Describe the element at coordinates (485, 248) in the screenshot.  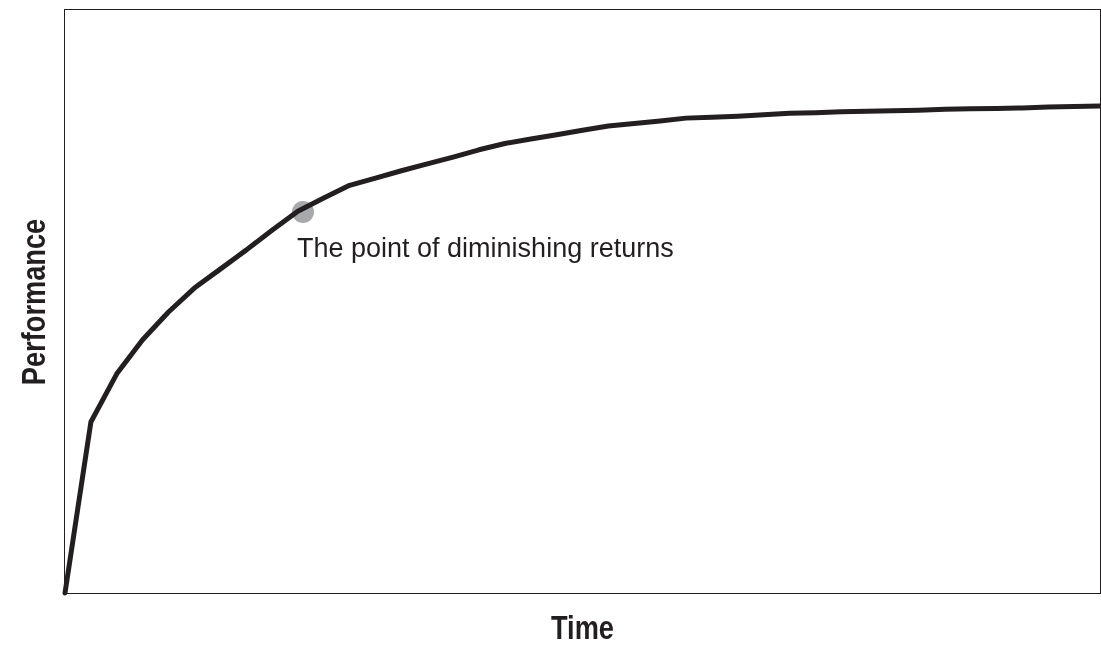
I see `annotation: The point of diminishing returns` at that location.